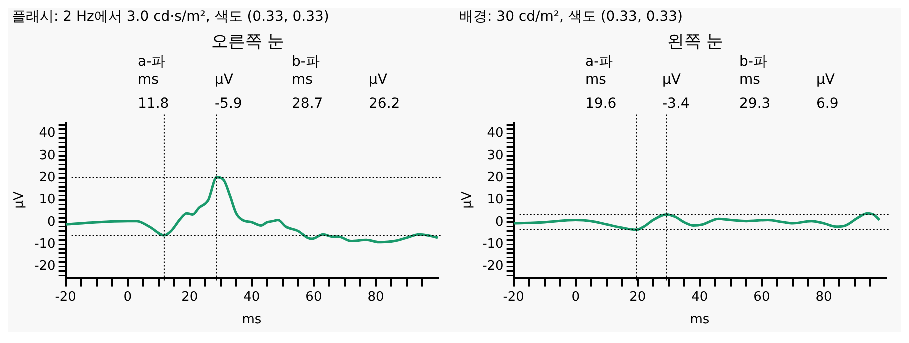 The width and height of the screenshot is (909, 343). Describe the element at coordinates (571, 17) in the screenshot. I see `chart-subtitle: 배경: 30 cd/m², 색도 (0.33, 0.33)` at that location.